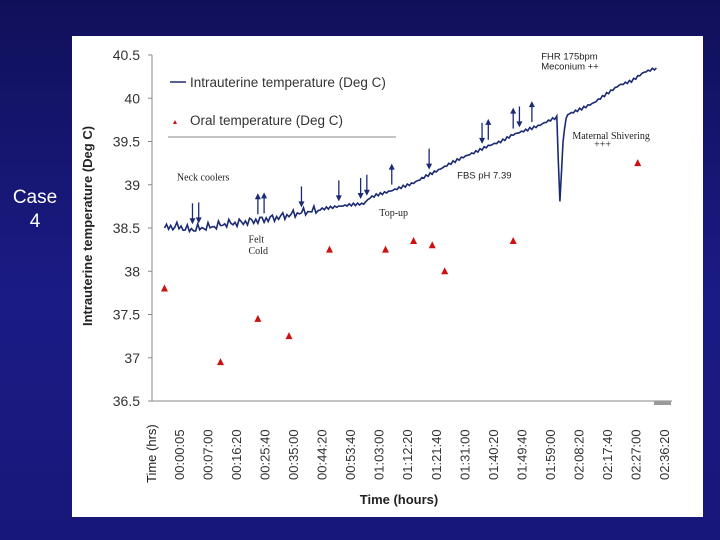  Describe the element at coordinates (635, 454) in the screenshot. I see `x-tick-label: 02:27:00` at that location.